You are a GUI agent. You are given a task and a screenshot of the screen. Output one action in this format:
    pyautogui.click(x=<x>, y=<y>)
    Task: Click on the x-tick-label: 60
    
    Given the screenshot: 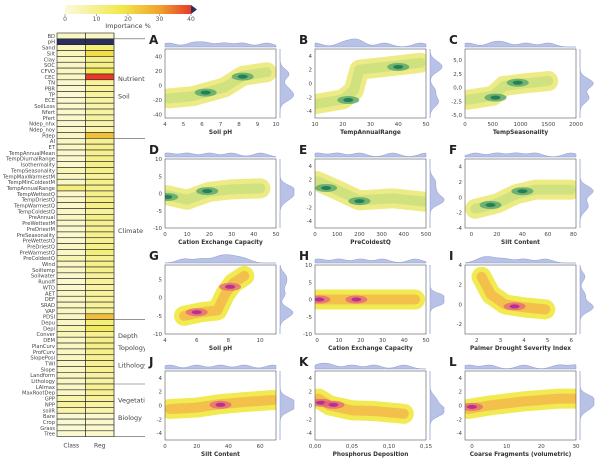 What is the action you would take?
    pyautogui.click(x=547, y=235)
    